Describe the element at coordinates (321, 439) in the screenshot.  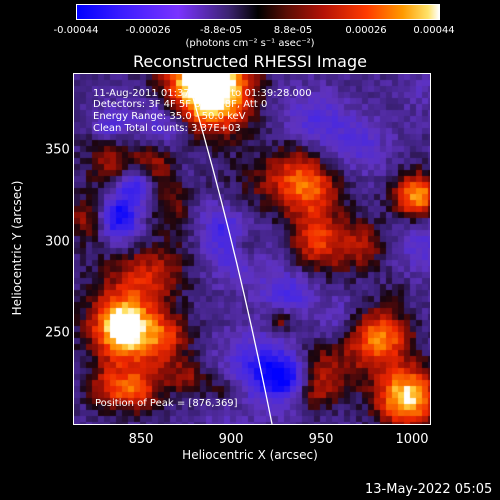
I see `x-tick-label: 950` at that location.